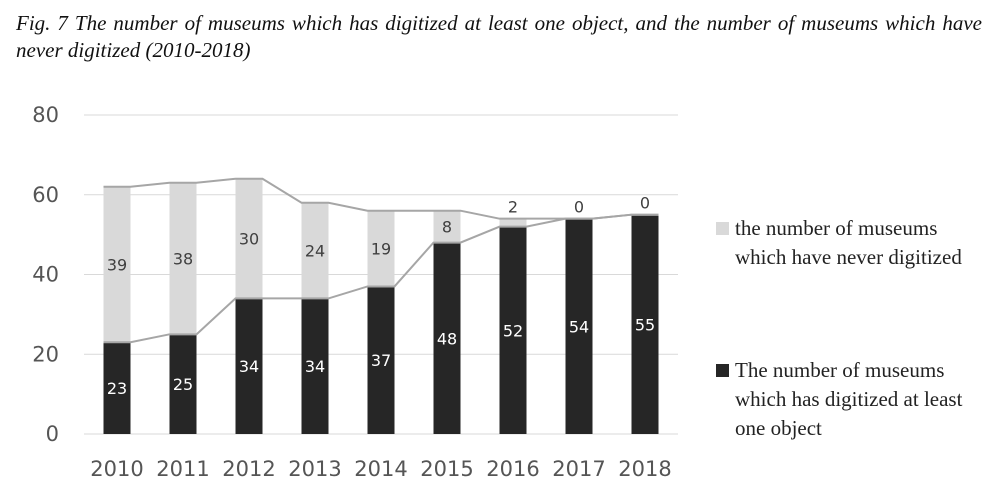 This screenshot has height=500, width=994. I want to click on data-label-digitized-2011: 25, so click(183, 384).